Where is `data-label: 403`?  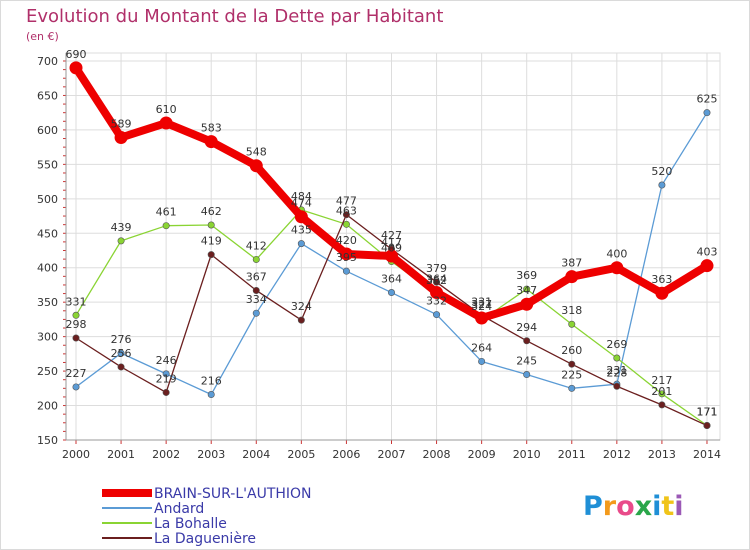
data-label: 403 is located at coordinates (706, 252).